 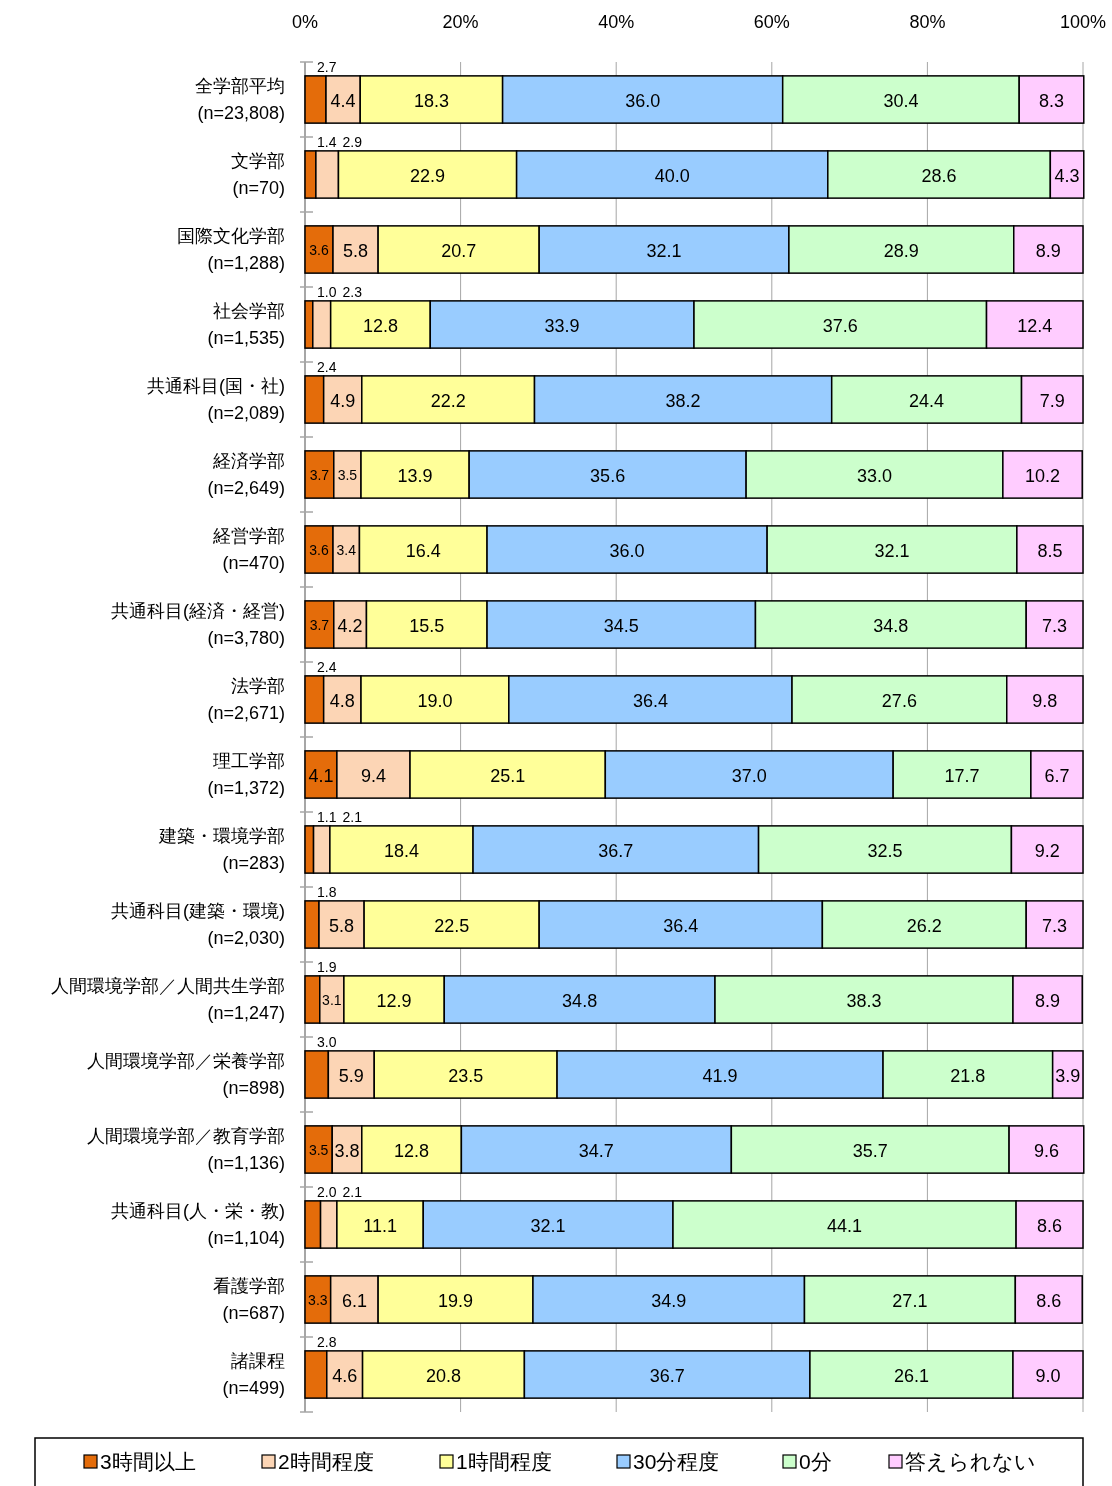 What do you see at coordinates (221, 849) in the screenshot?
I see `y-tick-label: 建築・環境学部 (n=283)` at bounding box center [221, 849].